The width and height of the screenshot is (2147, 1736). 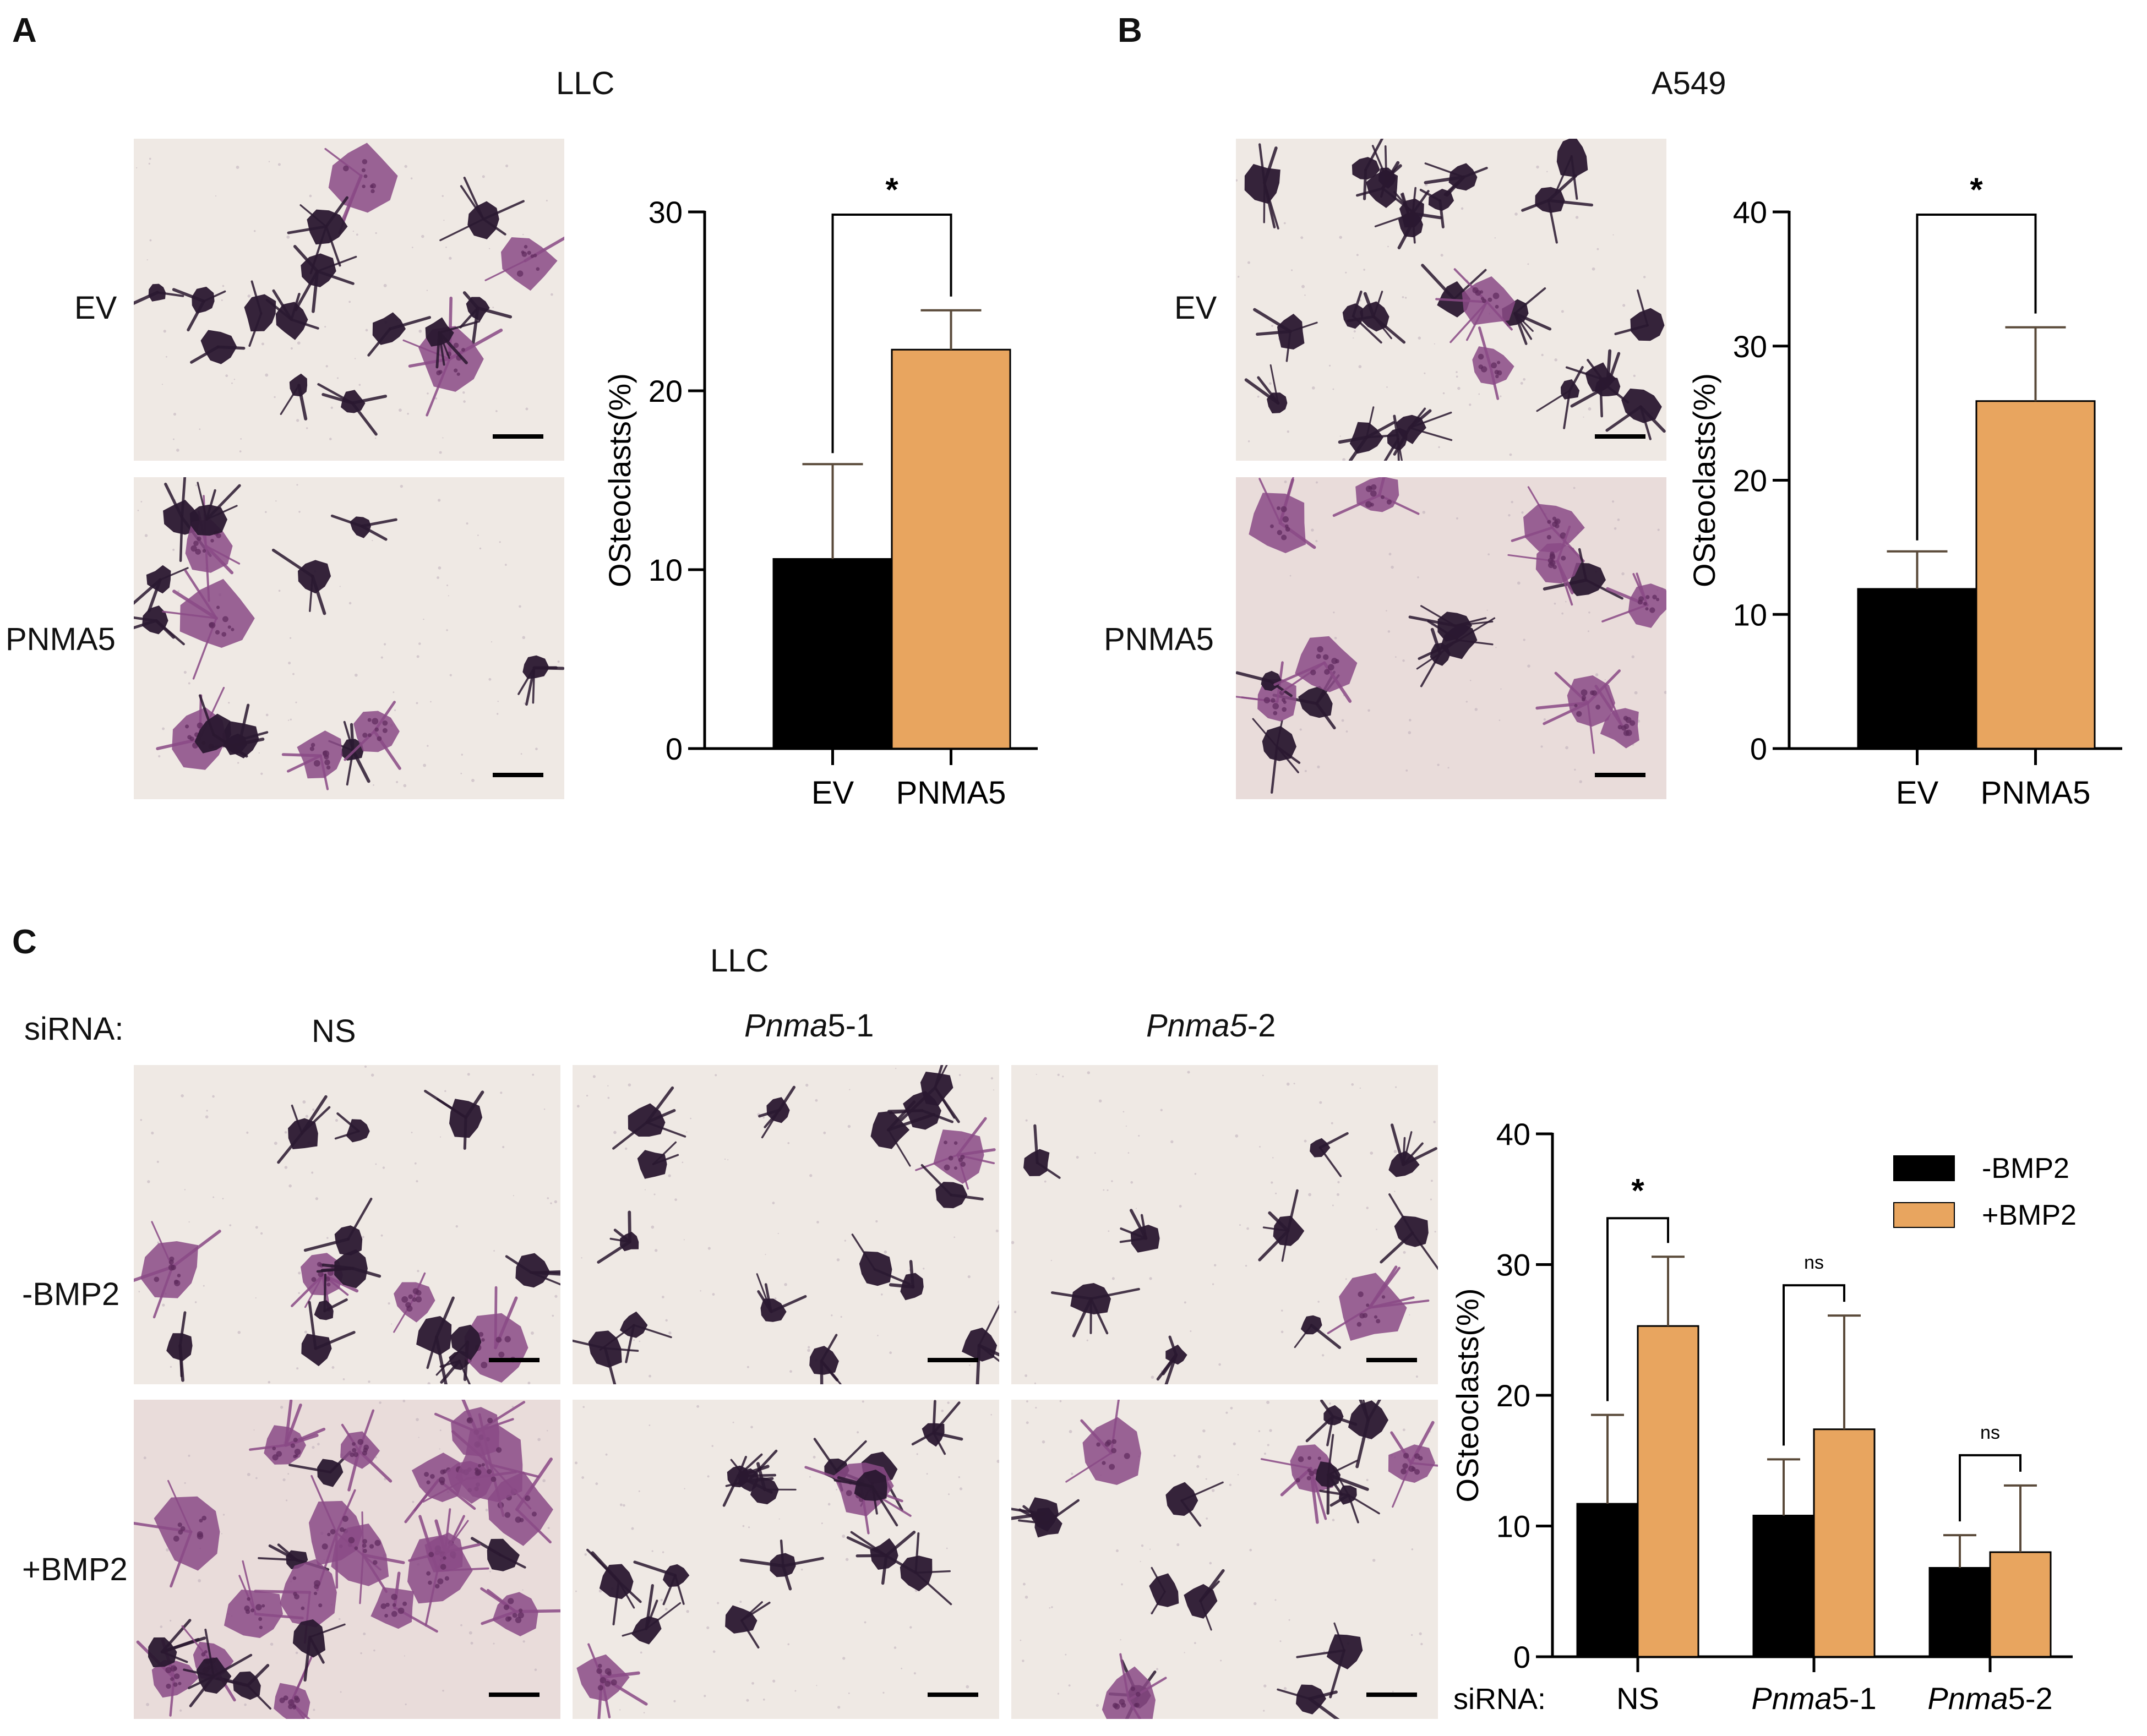 What do you see at coordinates (1637, 1699) in the screenshot?
I see `x-tick-label: NS` at bounding box center [1637, 1699].